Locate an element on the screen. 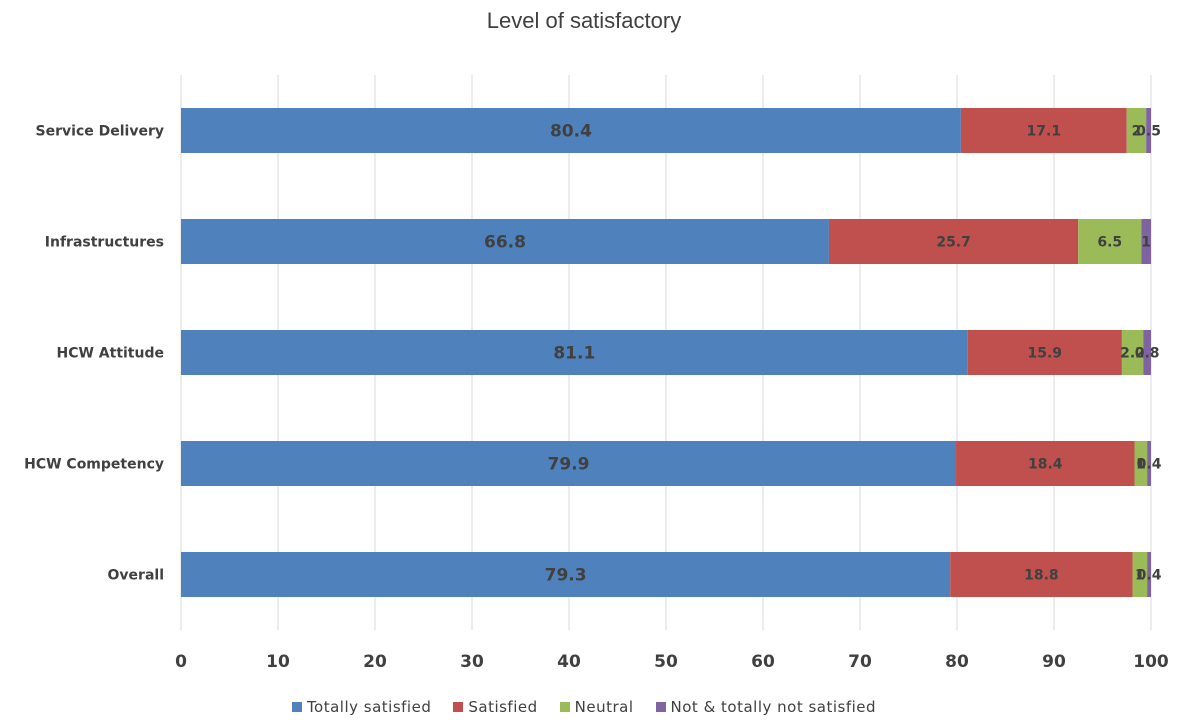 Image resolution: width=1188 pixels, height=720 pixels. data-label-neutral: 6.5 is located at coordinates (1109, 243).